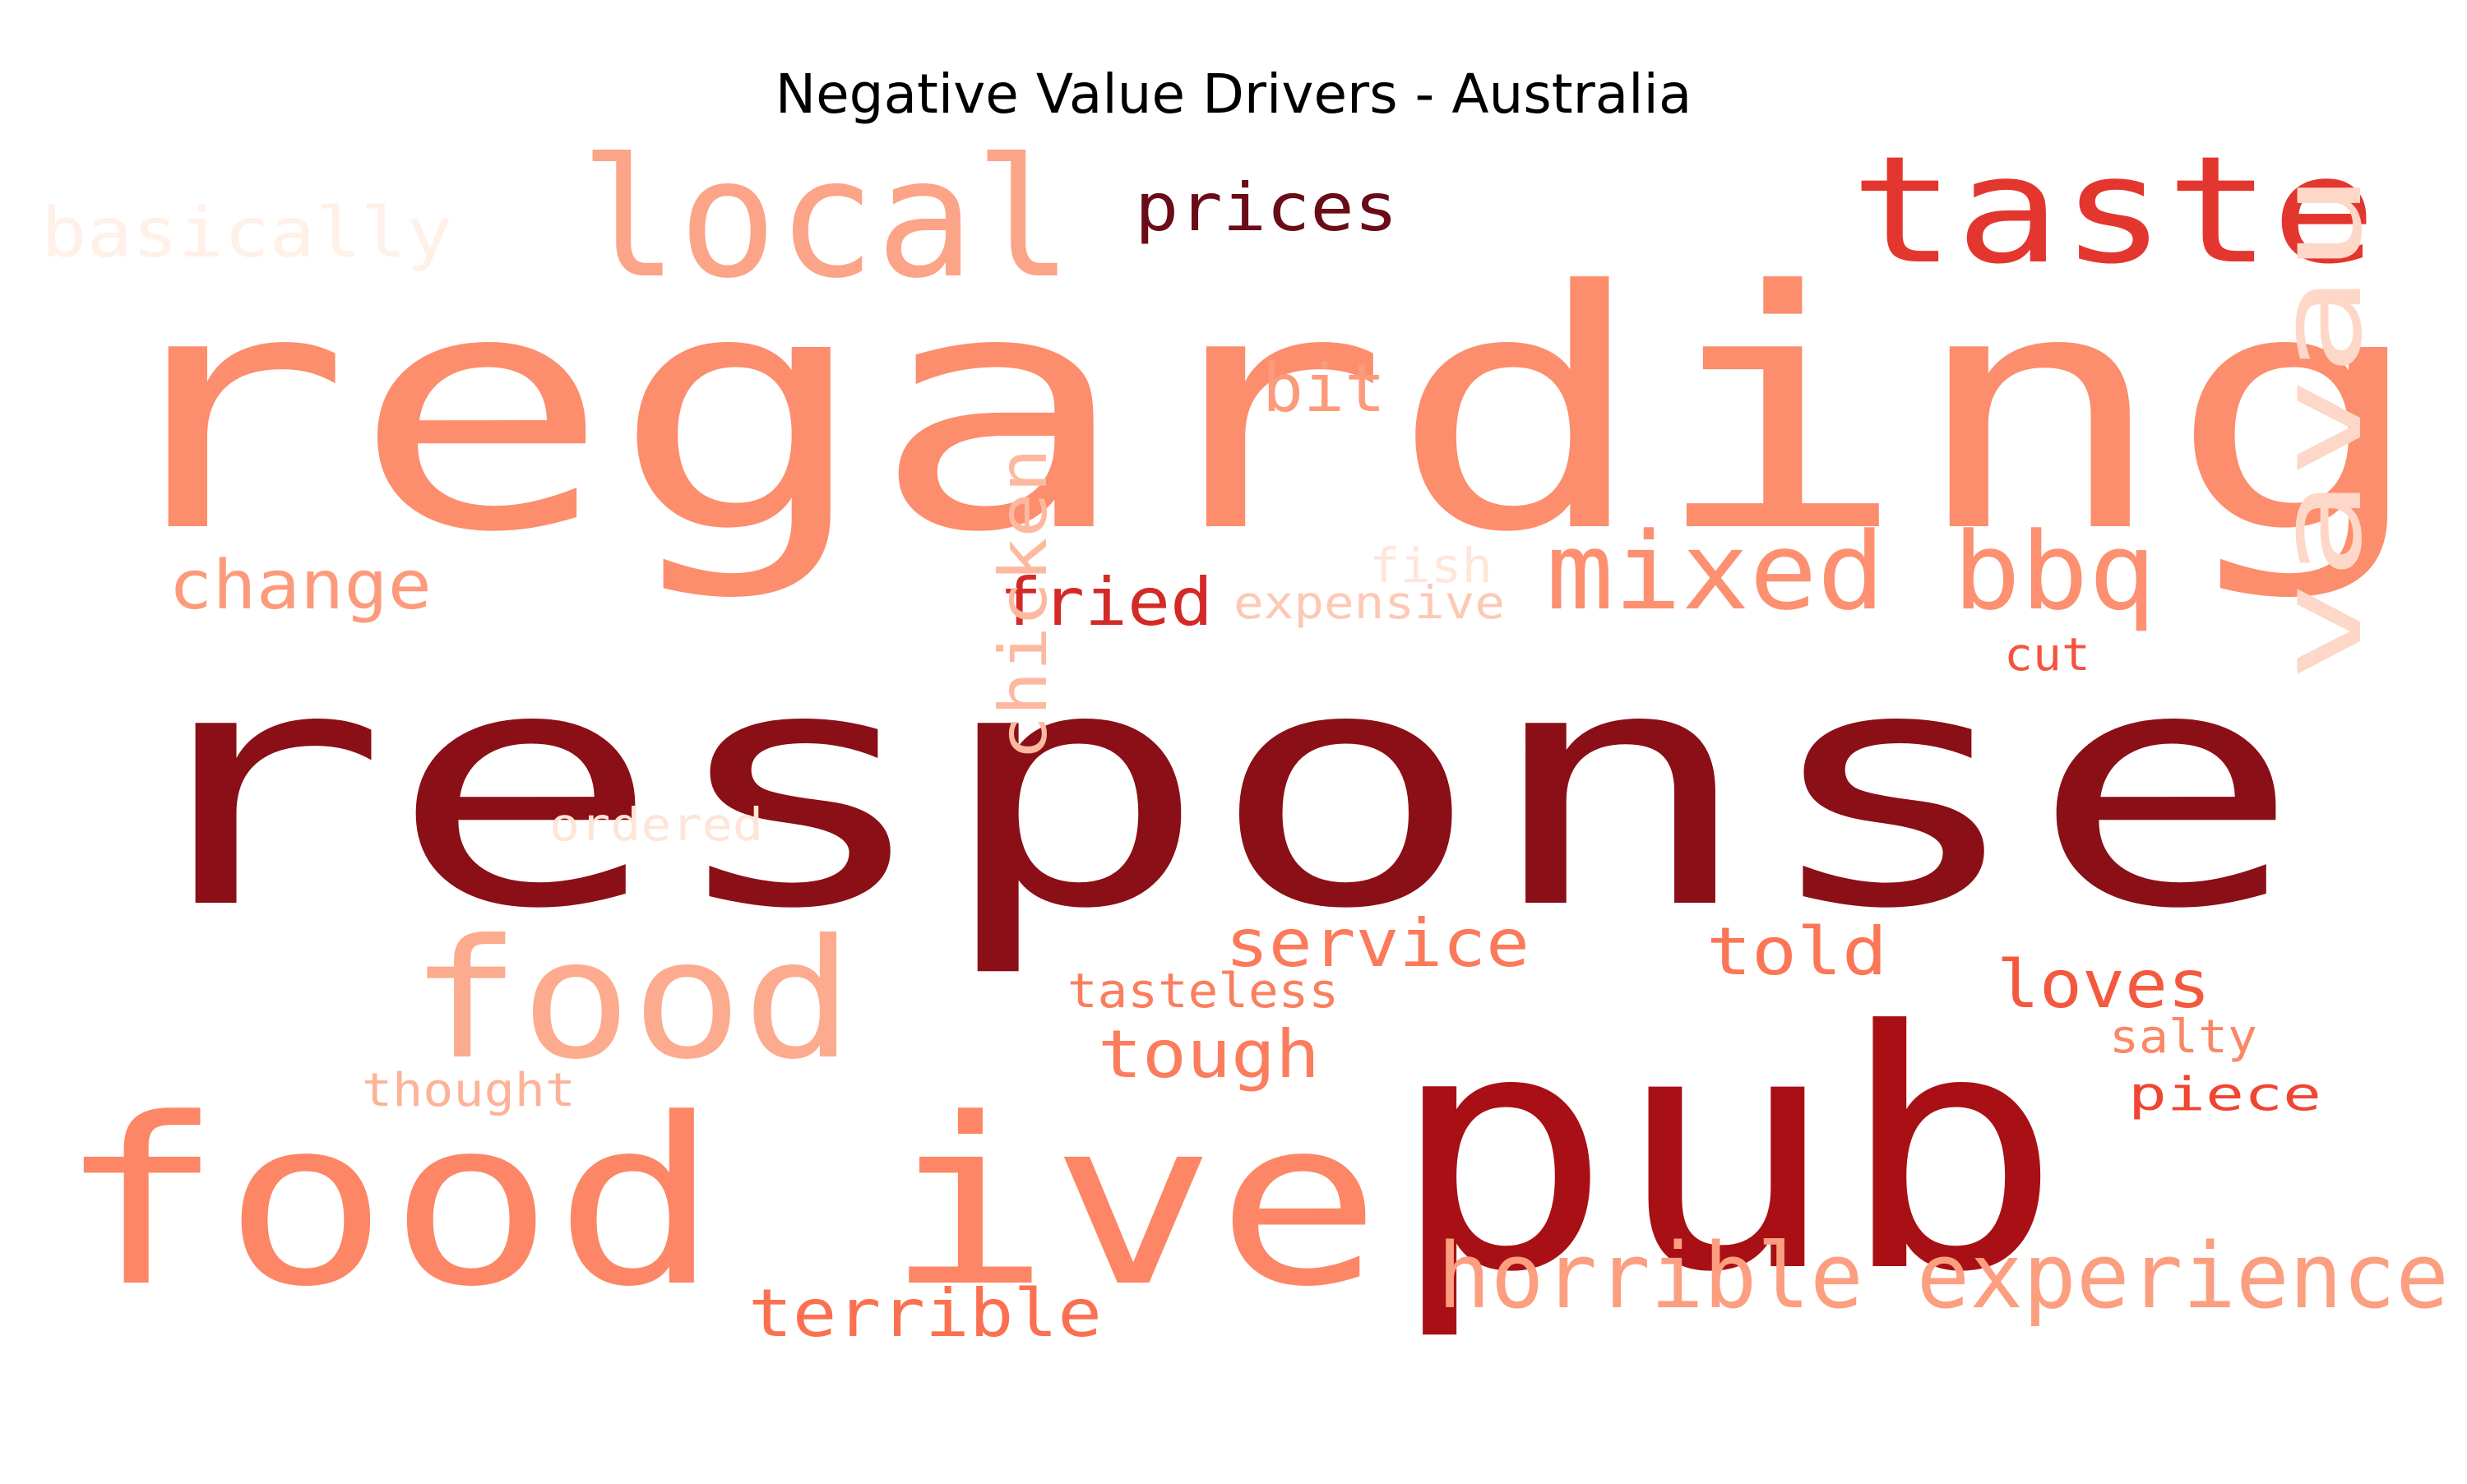 The image size is (2467, 1484). What do you see at coordinates (1378, 944) in the screenshot?
I see `word-service: service` at bounding box center [1378, 944].